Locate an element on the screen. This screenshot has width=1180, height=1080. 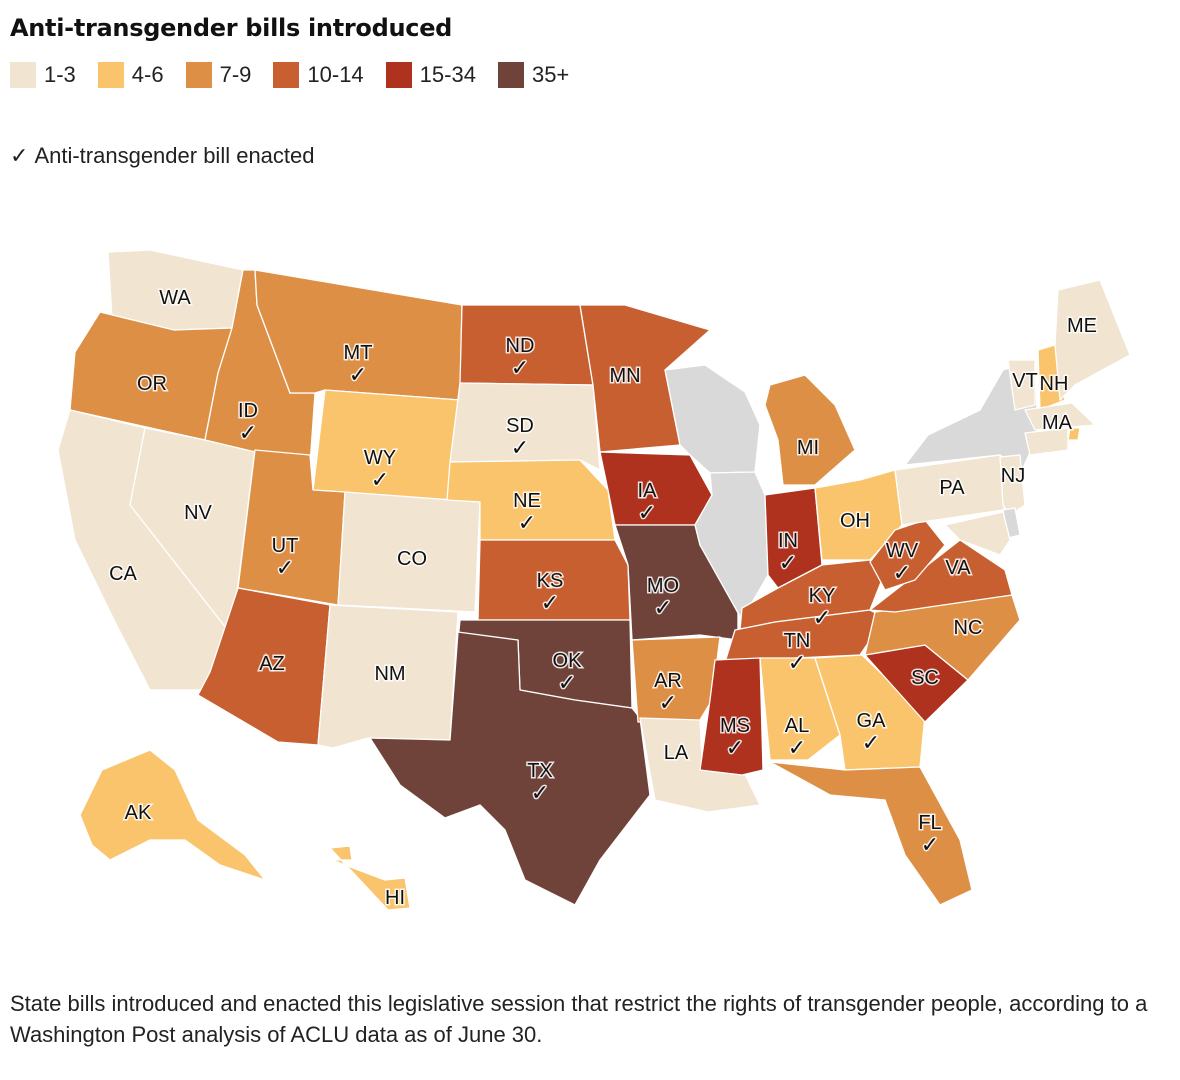
state-label-me: ME is located at coordinates (1082, 326).